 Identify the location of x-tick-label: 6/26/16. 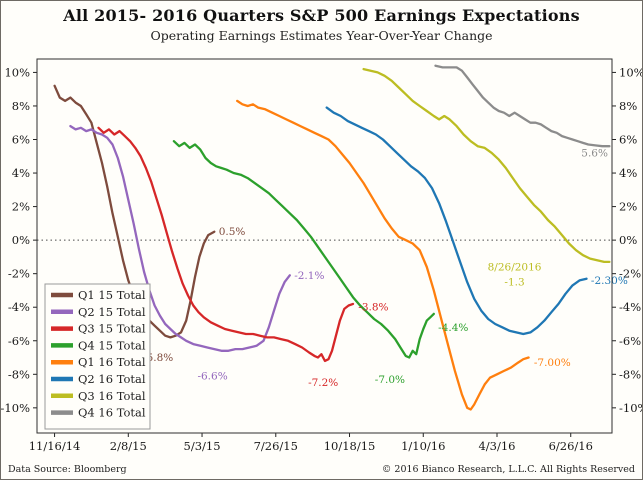
(571, 446).